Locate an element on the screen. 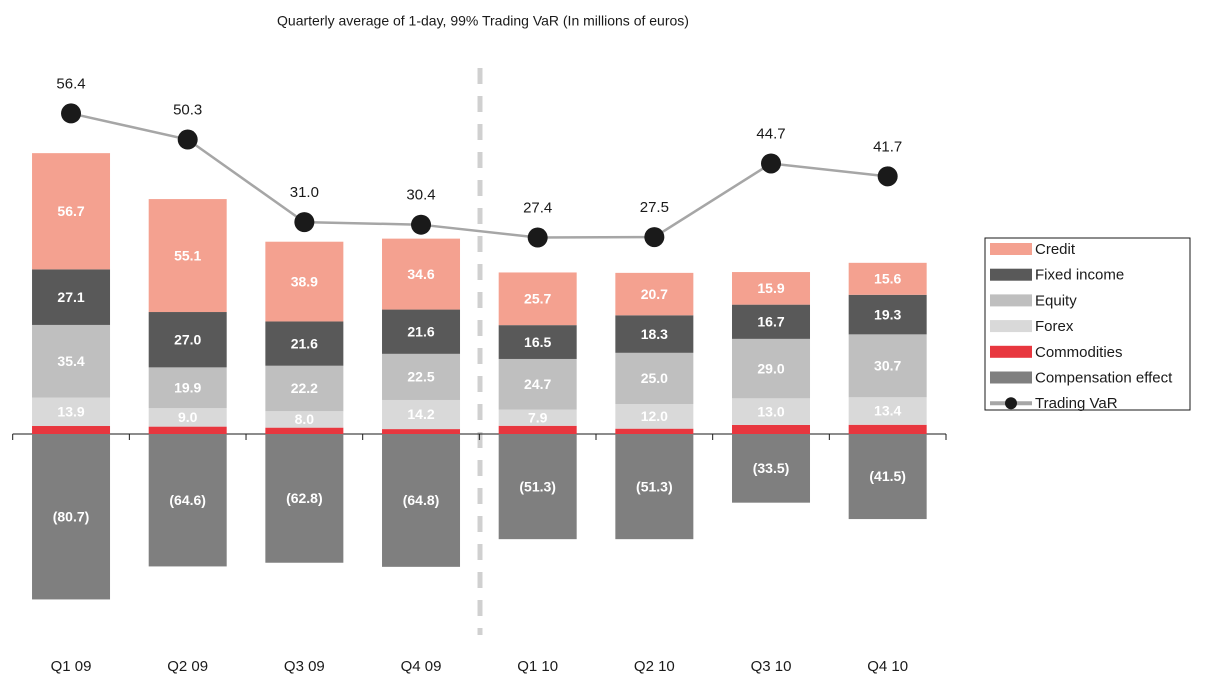 Image resolution: width=1205 pixels, height=679 pixels. legend-label: Credit is located at coordinates (1055, 249).